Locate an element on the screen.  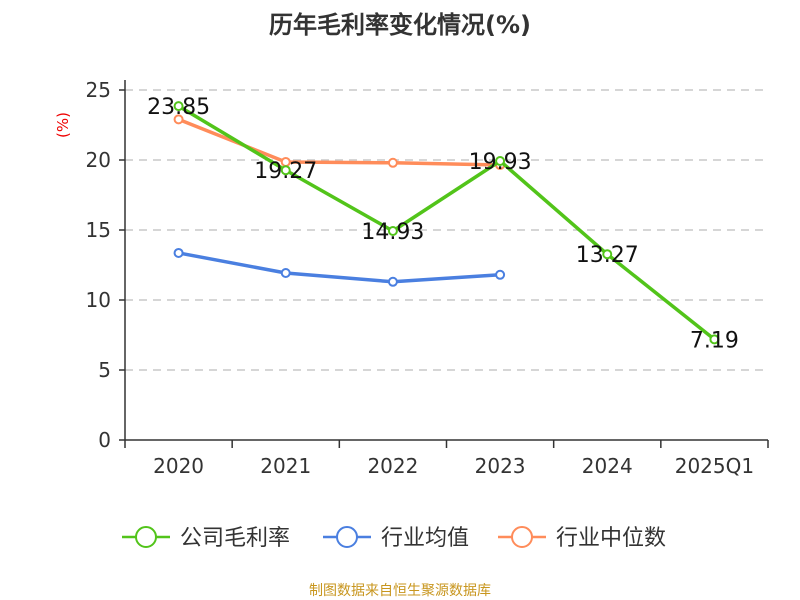
y-axis-label: (%) is located at coordinates (63, 125).